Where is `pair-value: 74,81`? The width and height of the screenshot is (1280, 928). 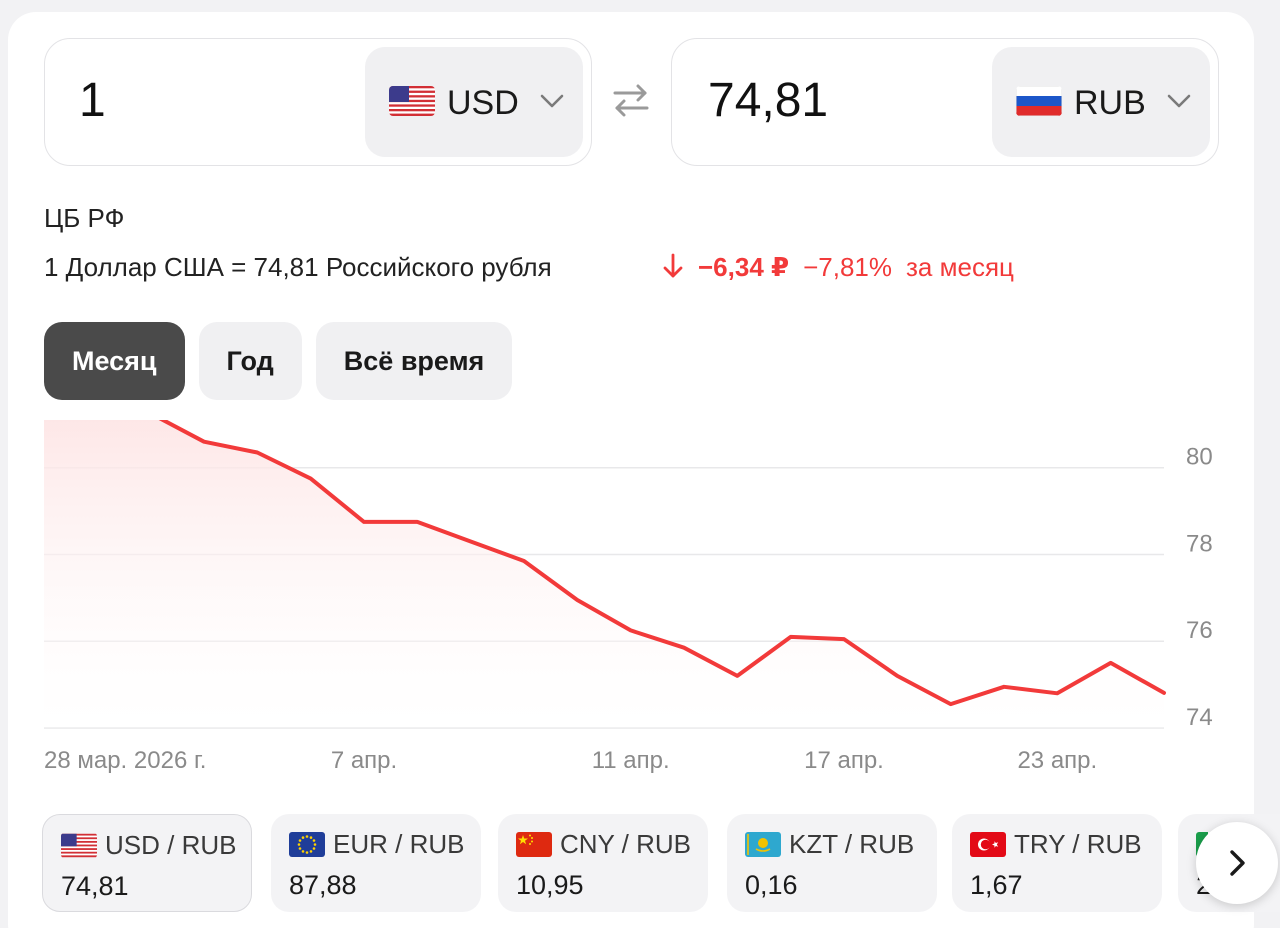
pair-value: 74,81 is located at coordinates (95, 886).